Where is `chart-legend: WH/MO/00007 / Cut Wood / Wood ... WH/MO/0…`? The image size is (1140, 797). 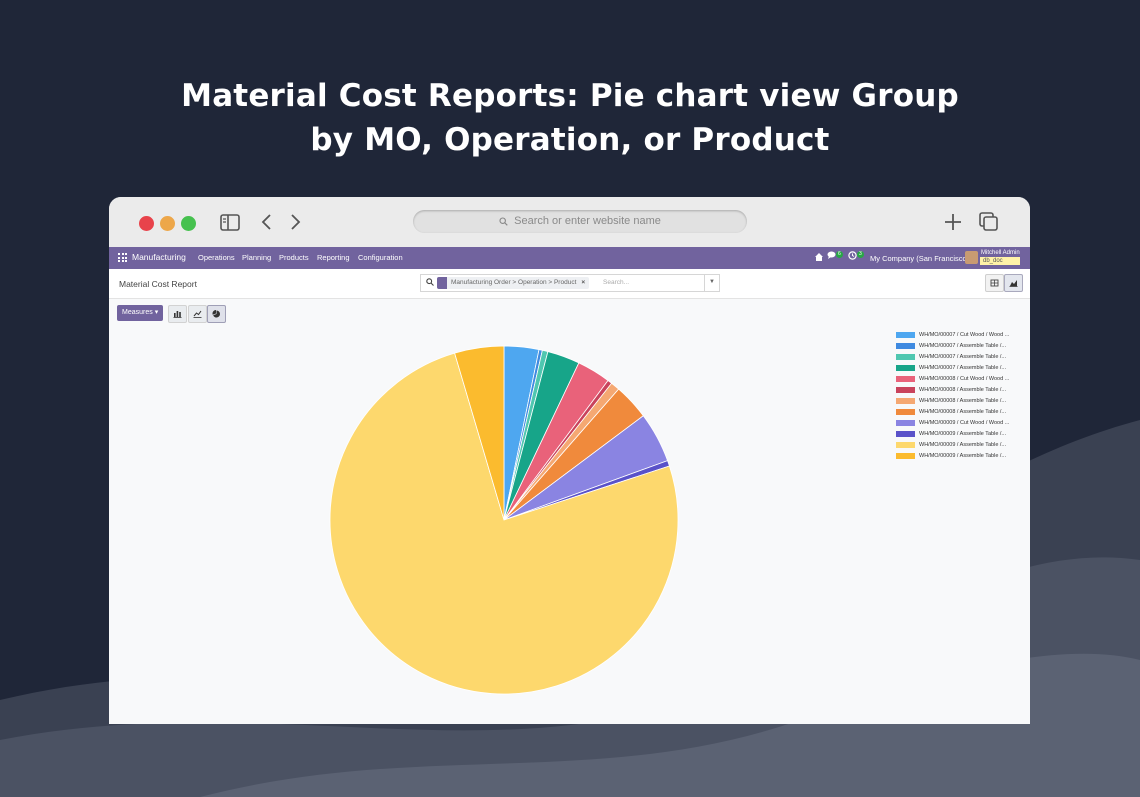
chart-legend: WH/MO/00007 / Cut Wood / Wood ... WH/MO/0… is located at coordinates (952, 398).